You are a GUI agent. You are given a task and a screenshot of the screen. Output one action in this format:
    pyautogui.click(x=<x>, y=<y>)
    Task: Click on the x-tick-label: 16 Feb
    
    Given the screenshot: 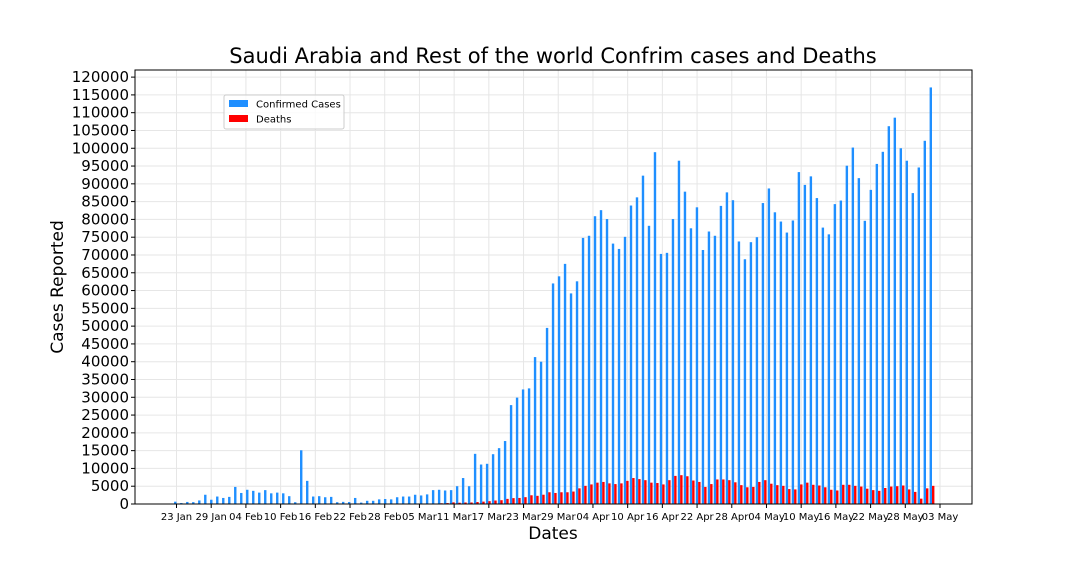 What is the action you would take?
    pyautogui.click(x=316, y=517)
    